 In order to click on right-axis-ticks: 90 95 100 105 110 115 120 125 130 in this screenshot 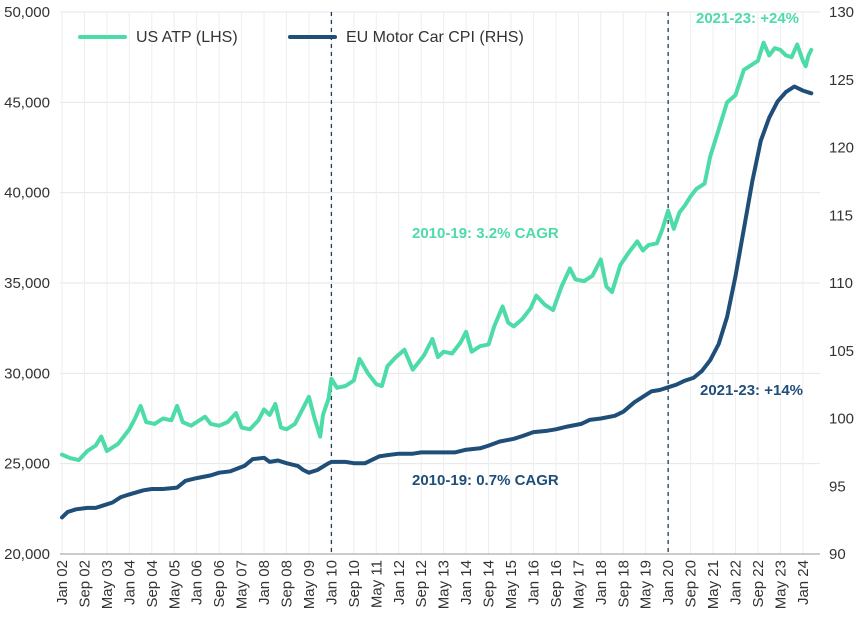, I will do `click(841, 283)`.